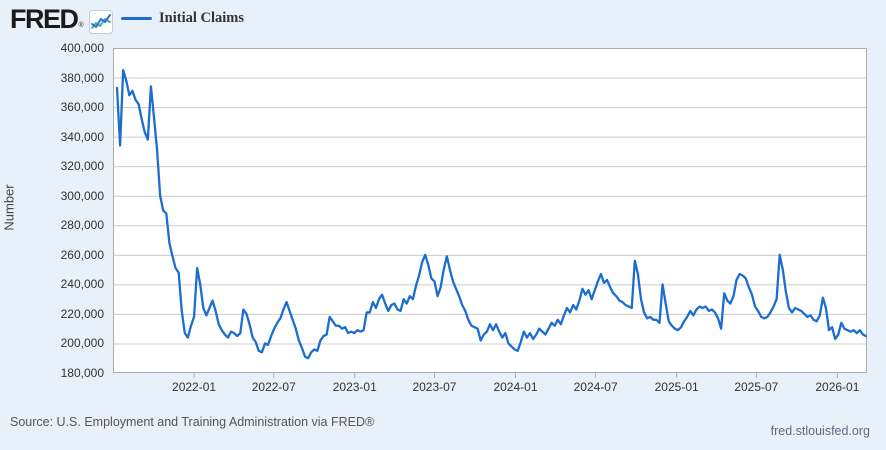 This screenshot has height=450, width=886. Describe the element at coordinates (136, 18) in the screenshot. I see `legend-line-swatch` at that location.